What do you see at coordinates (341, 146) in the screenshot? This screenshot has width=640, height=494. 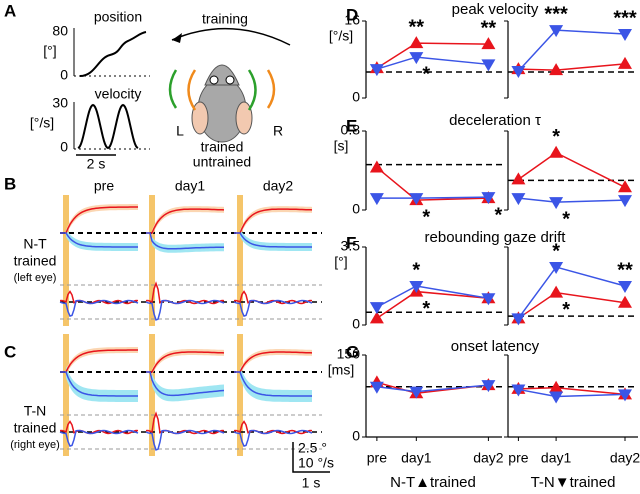 I see `y-axis-label: [s]` at bounding box center [341, 146].